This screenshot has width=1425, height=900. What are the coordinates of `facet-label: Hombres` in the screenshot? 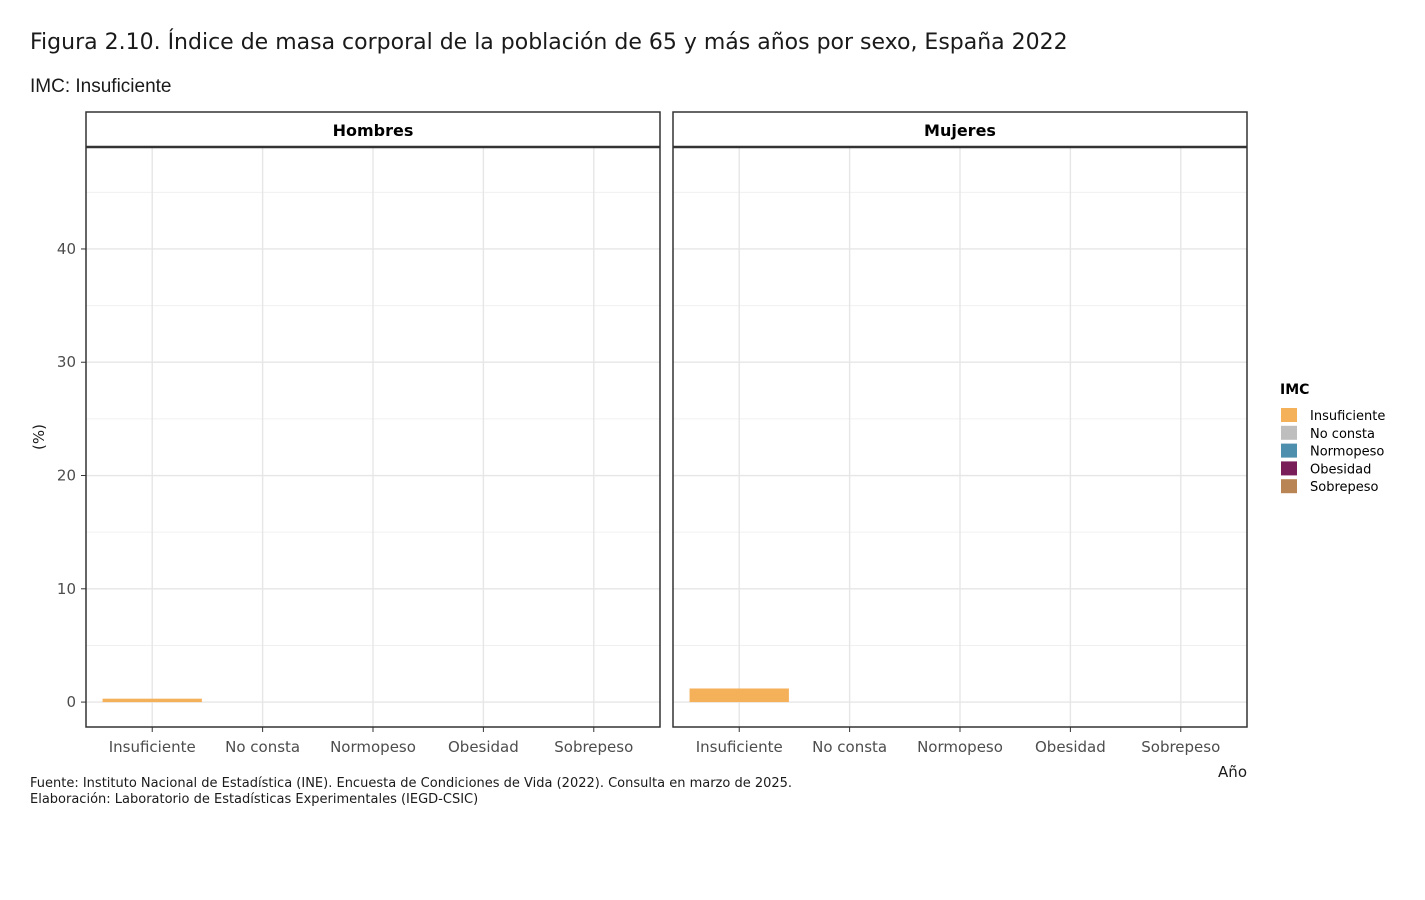 It's located at (373, 130).